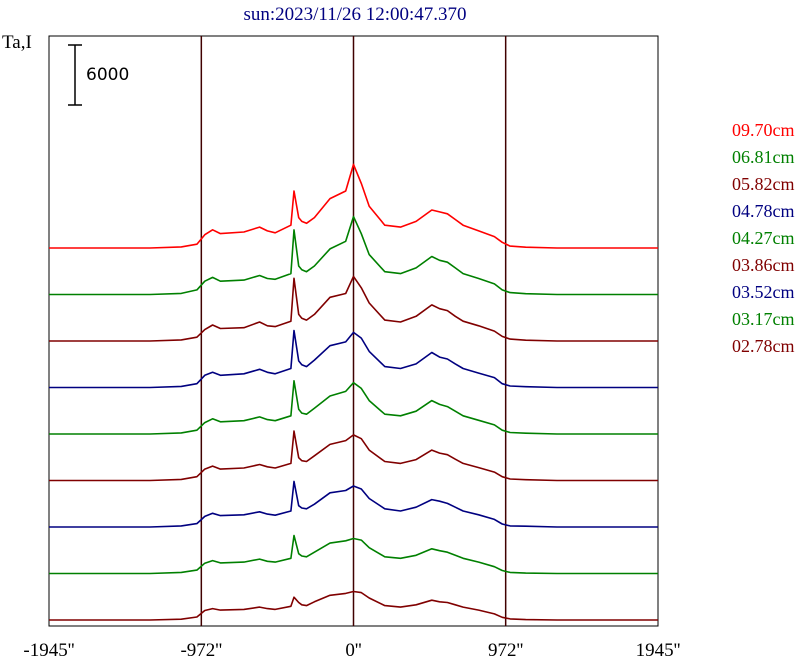 This screenshot has height=662, width=807. What do you see at coordinates (353, 359) in the screenshot?
I see `trace-04.78cm` at bounding box center [353, 359].